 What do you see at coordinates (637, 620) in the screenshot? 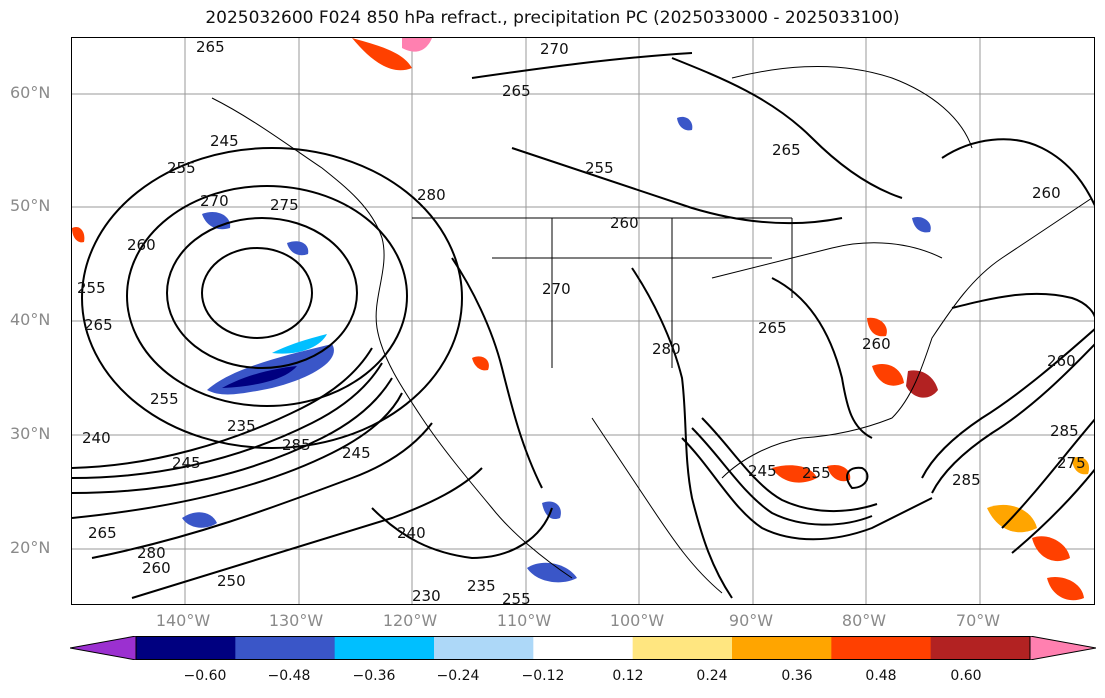
I see `lon-label-100w: 100°W` at bounding box center [637, 620].